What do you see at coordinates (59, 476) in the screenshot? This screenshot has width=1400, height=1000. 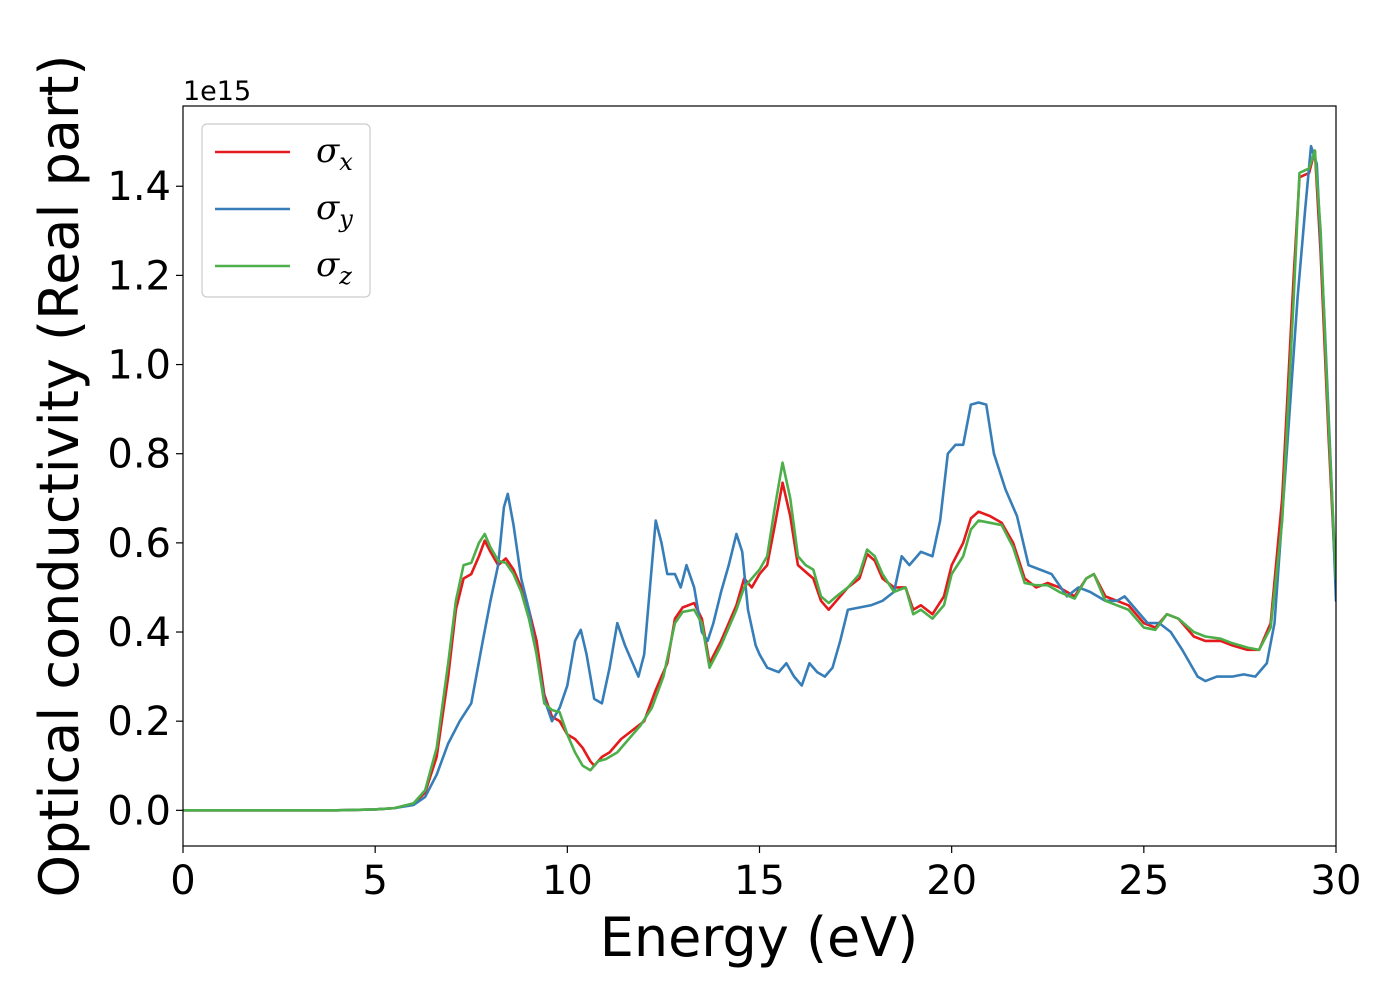 I see `y-axis-title: Optical conductivity (Real part)` at bounding box center [59, 476].